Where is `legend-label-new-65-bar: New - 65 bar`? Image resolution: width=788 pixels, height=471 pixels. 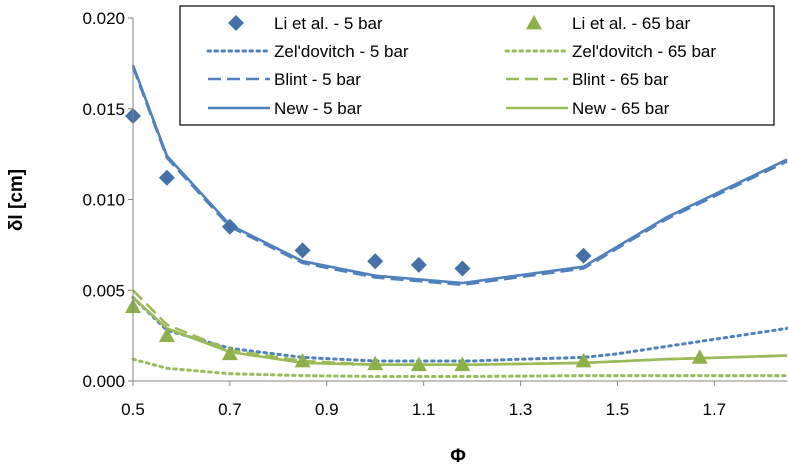 legend-label-new-65-bar: New - 65 bar is located at coordinates (621, 108).